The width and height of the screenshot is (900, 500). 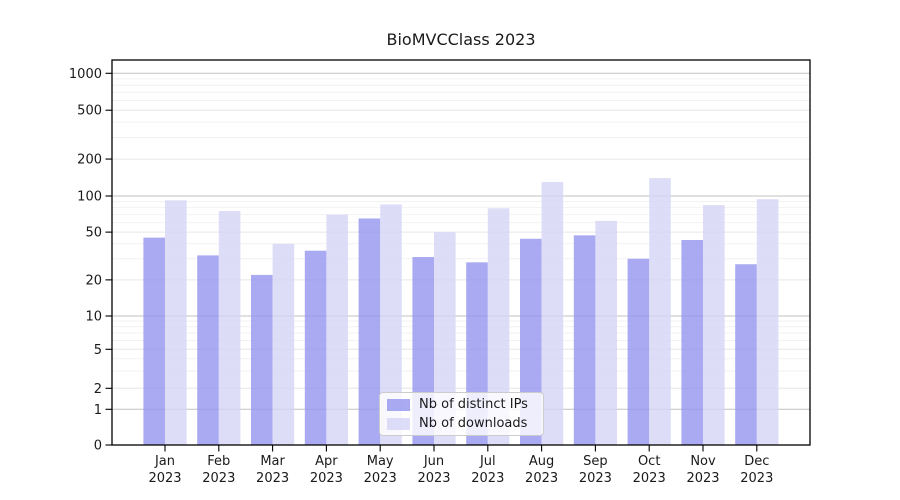 What do you see at coordinates (756, 461) in the screenshot?
I see `x-tick-label: Dec` at bounding box center [756, 461].